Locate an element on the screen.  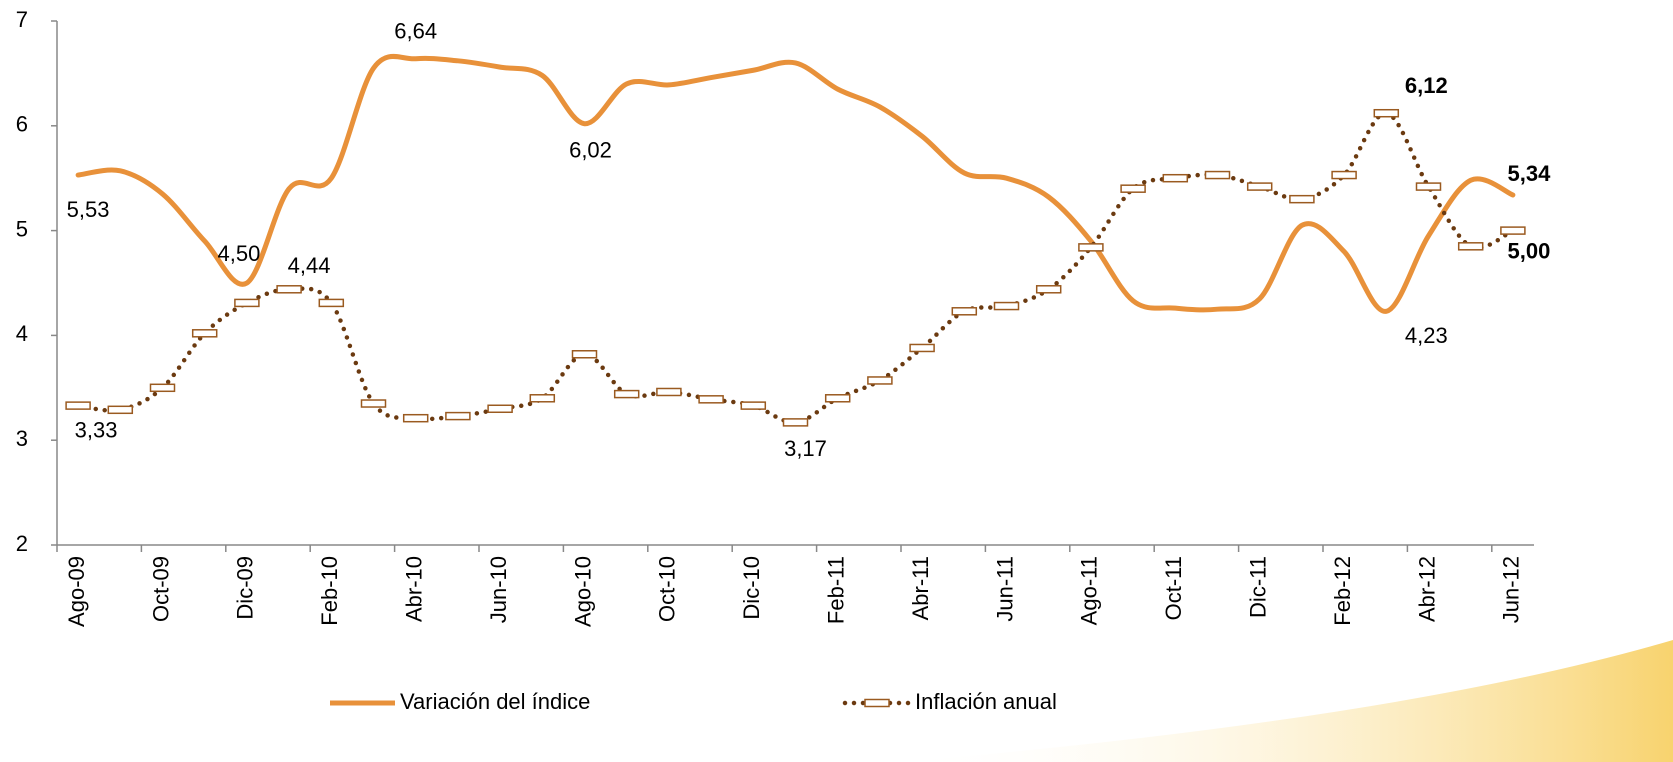
y-tick-label: 2 is located at coordinates (22, 543).